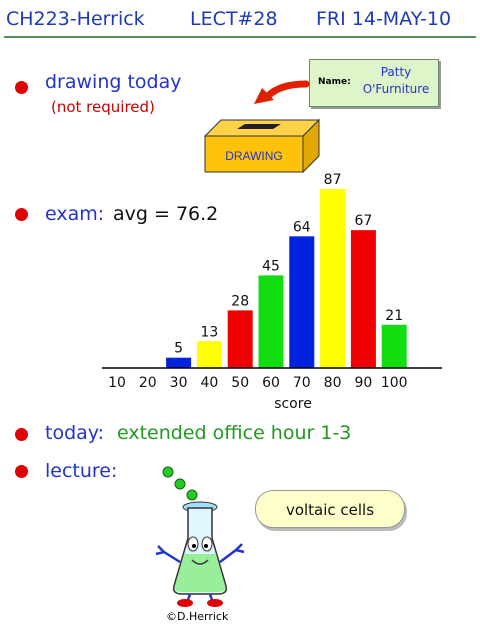 This screenshot has width=480, height=630. What do you see at coordinates (103, 107) in the screenshot?
I see `drawing-note: (not required)` at bounding box center [103, 107].